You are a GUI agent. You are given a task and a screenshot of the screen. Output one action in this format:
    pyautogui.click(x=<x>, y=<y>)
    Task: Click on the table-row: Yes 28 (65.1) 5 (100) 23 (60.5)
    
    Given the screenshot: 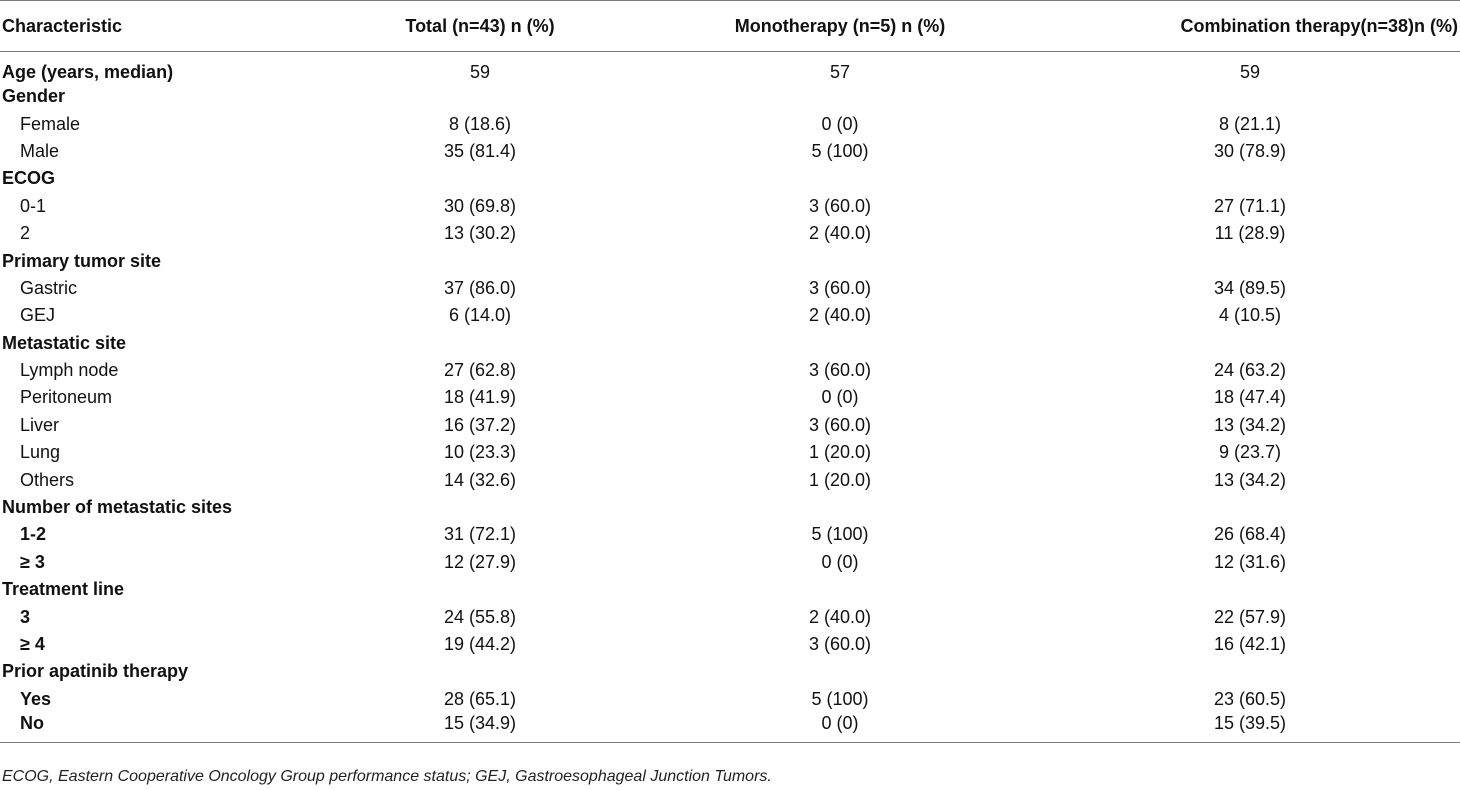 What is the action you would take?
    pyautogui.click(x=730, y=699)
    